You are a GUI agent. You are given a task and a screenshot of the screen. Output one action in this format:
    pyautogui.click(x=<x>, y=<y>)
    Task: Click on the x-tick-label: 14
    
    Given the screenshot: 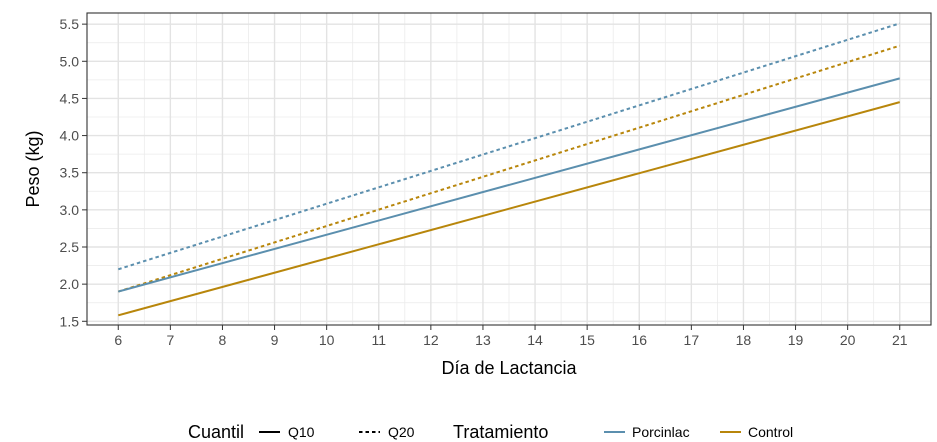 What is the action you would take?
    pyautogui.click(x=535, y=340)
    